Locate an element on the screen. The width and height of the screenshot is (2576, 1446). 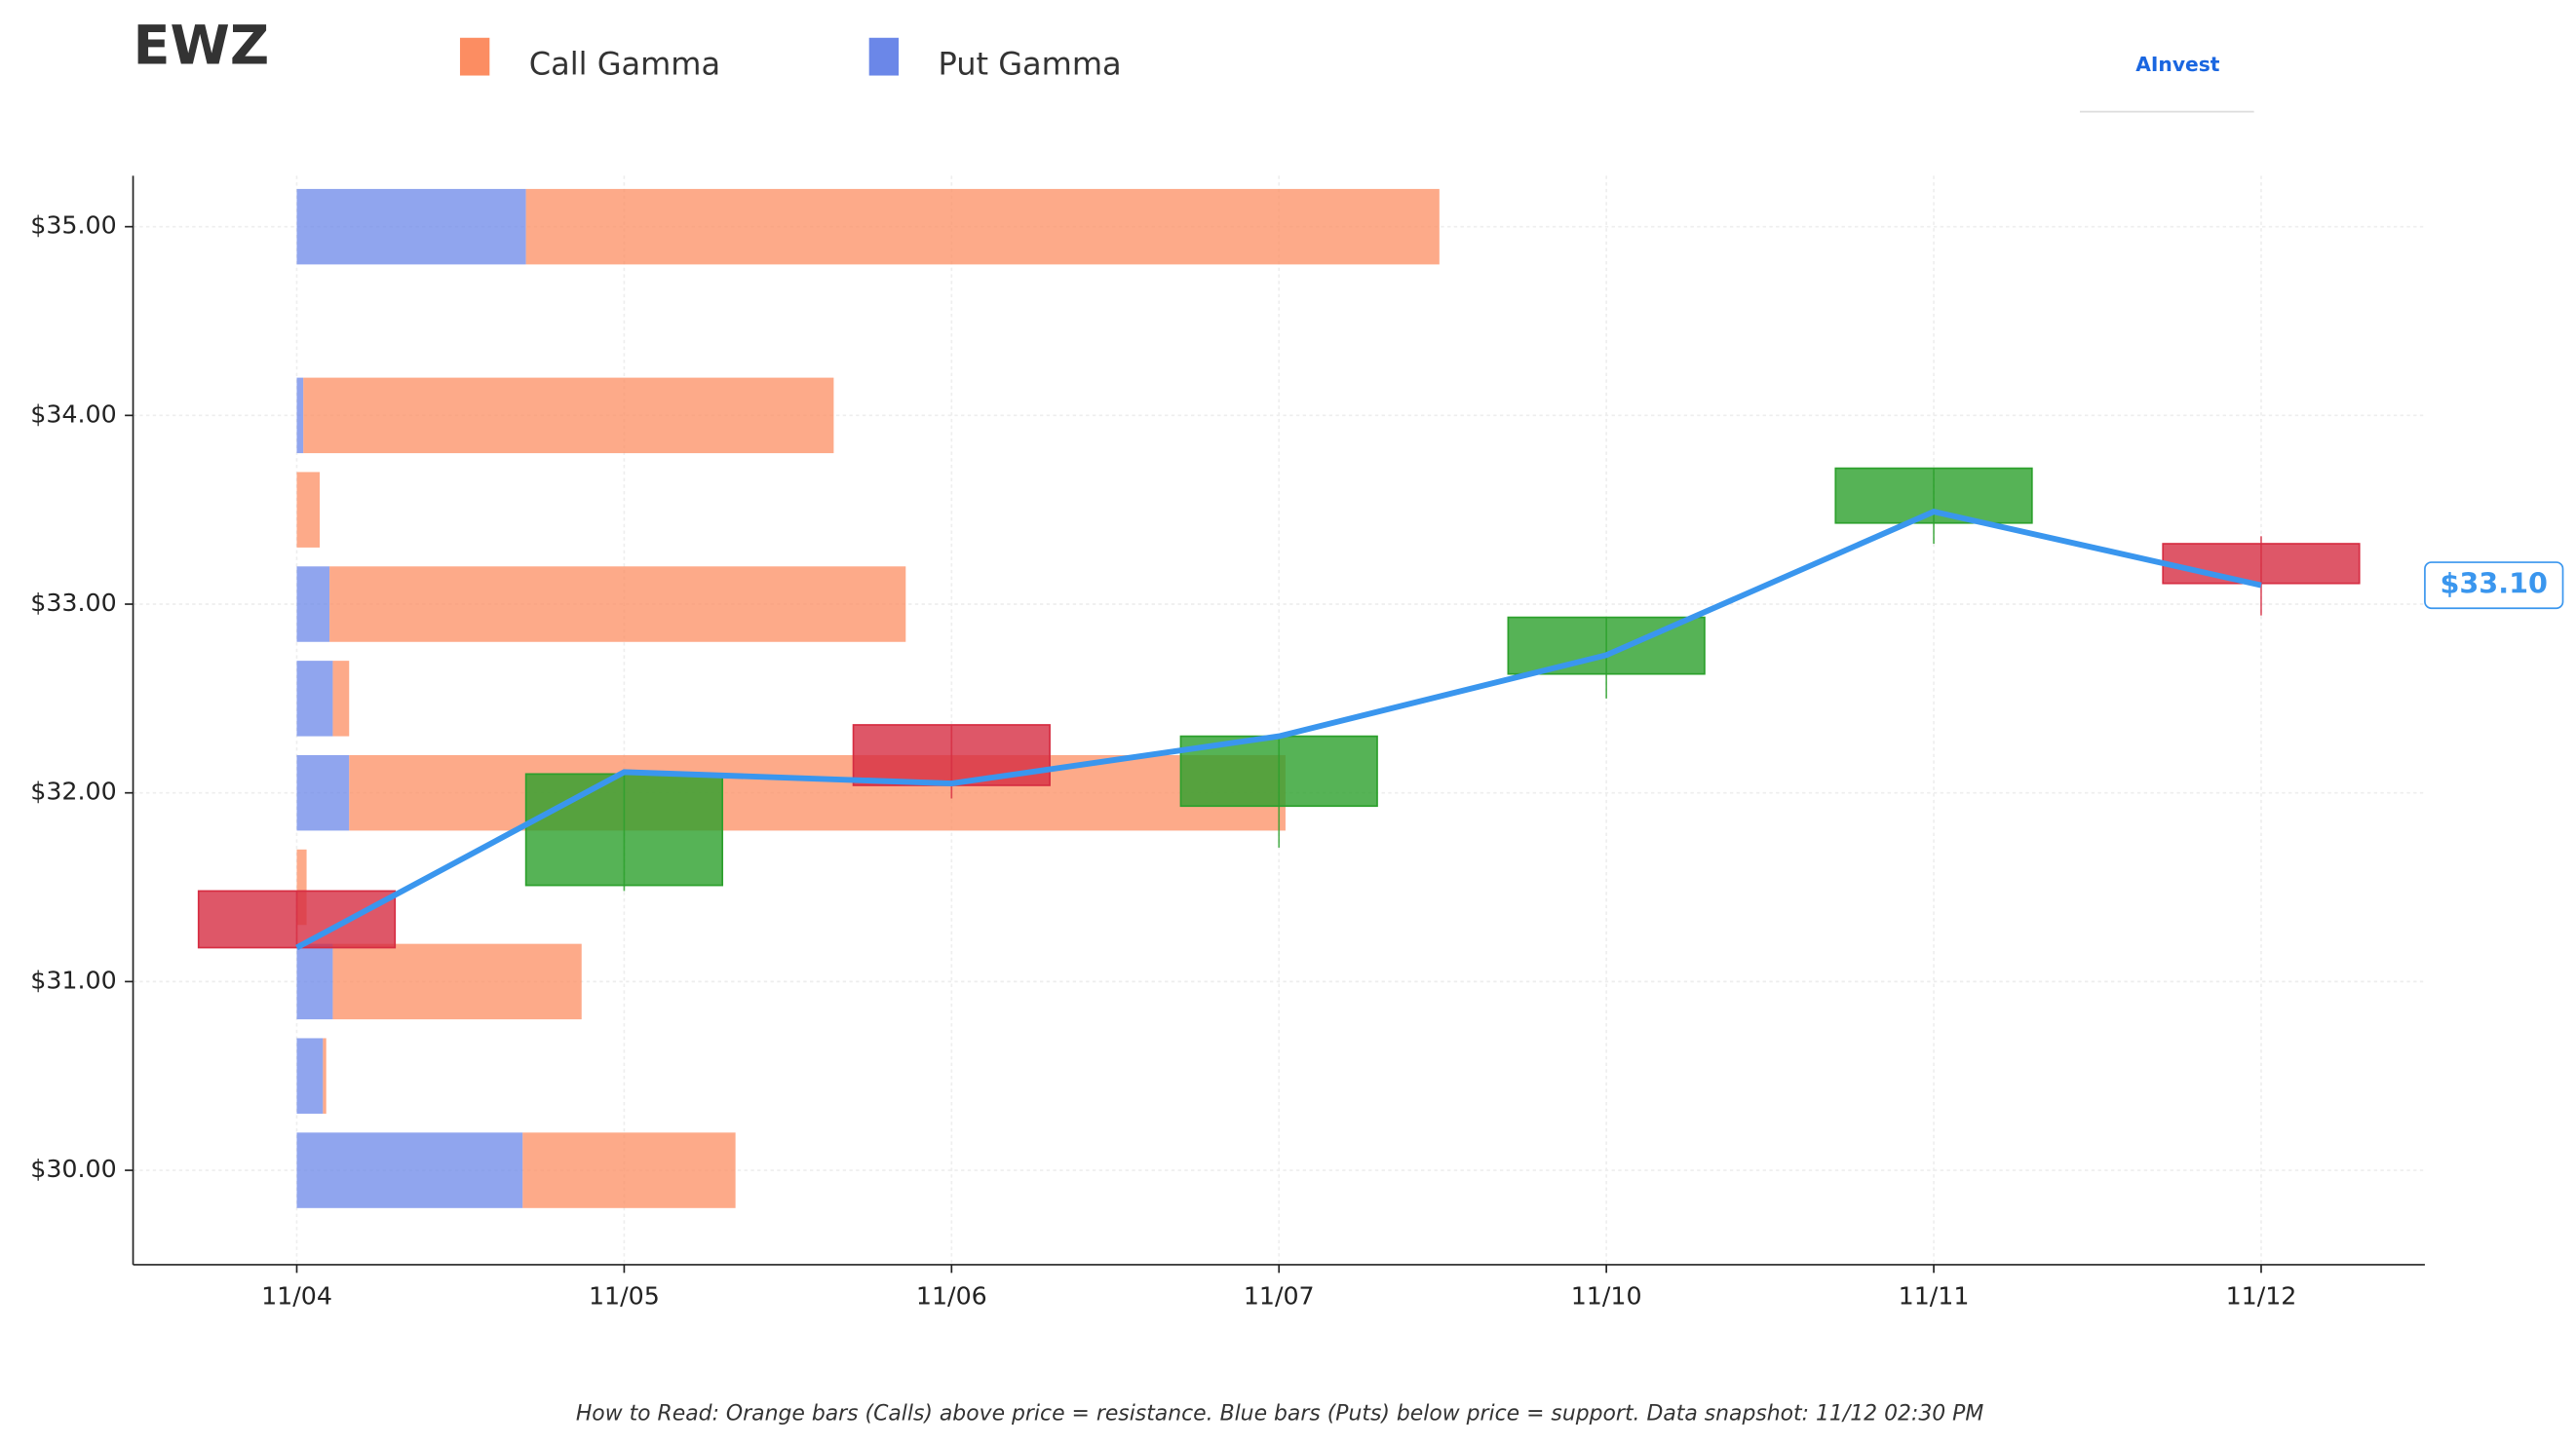
y-tick-label: $30.00 is located at coordinates (73, 1169).